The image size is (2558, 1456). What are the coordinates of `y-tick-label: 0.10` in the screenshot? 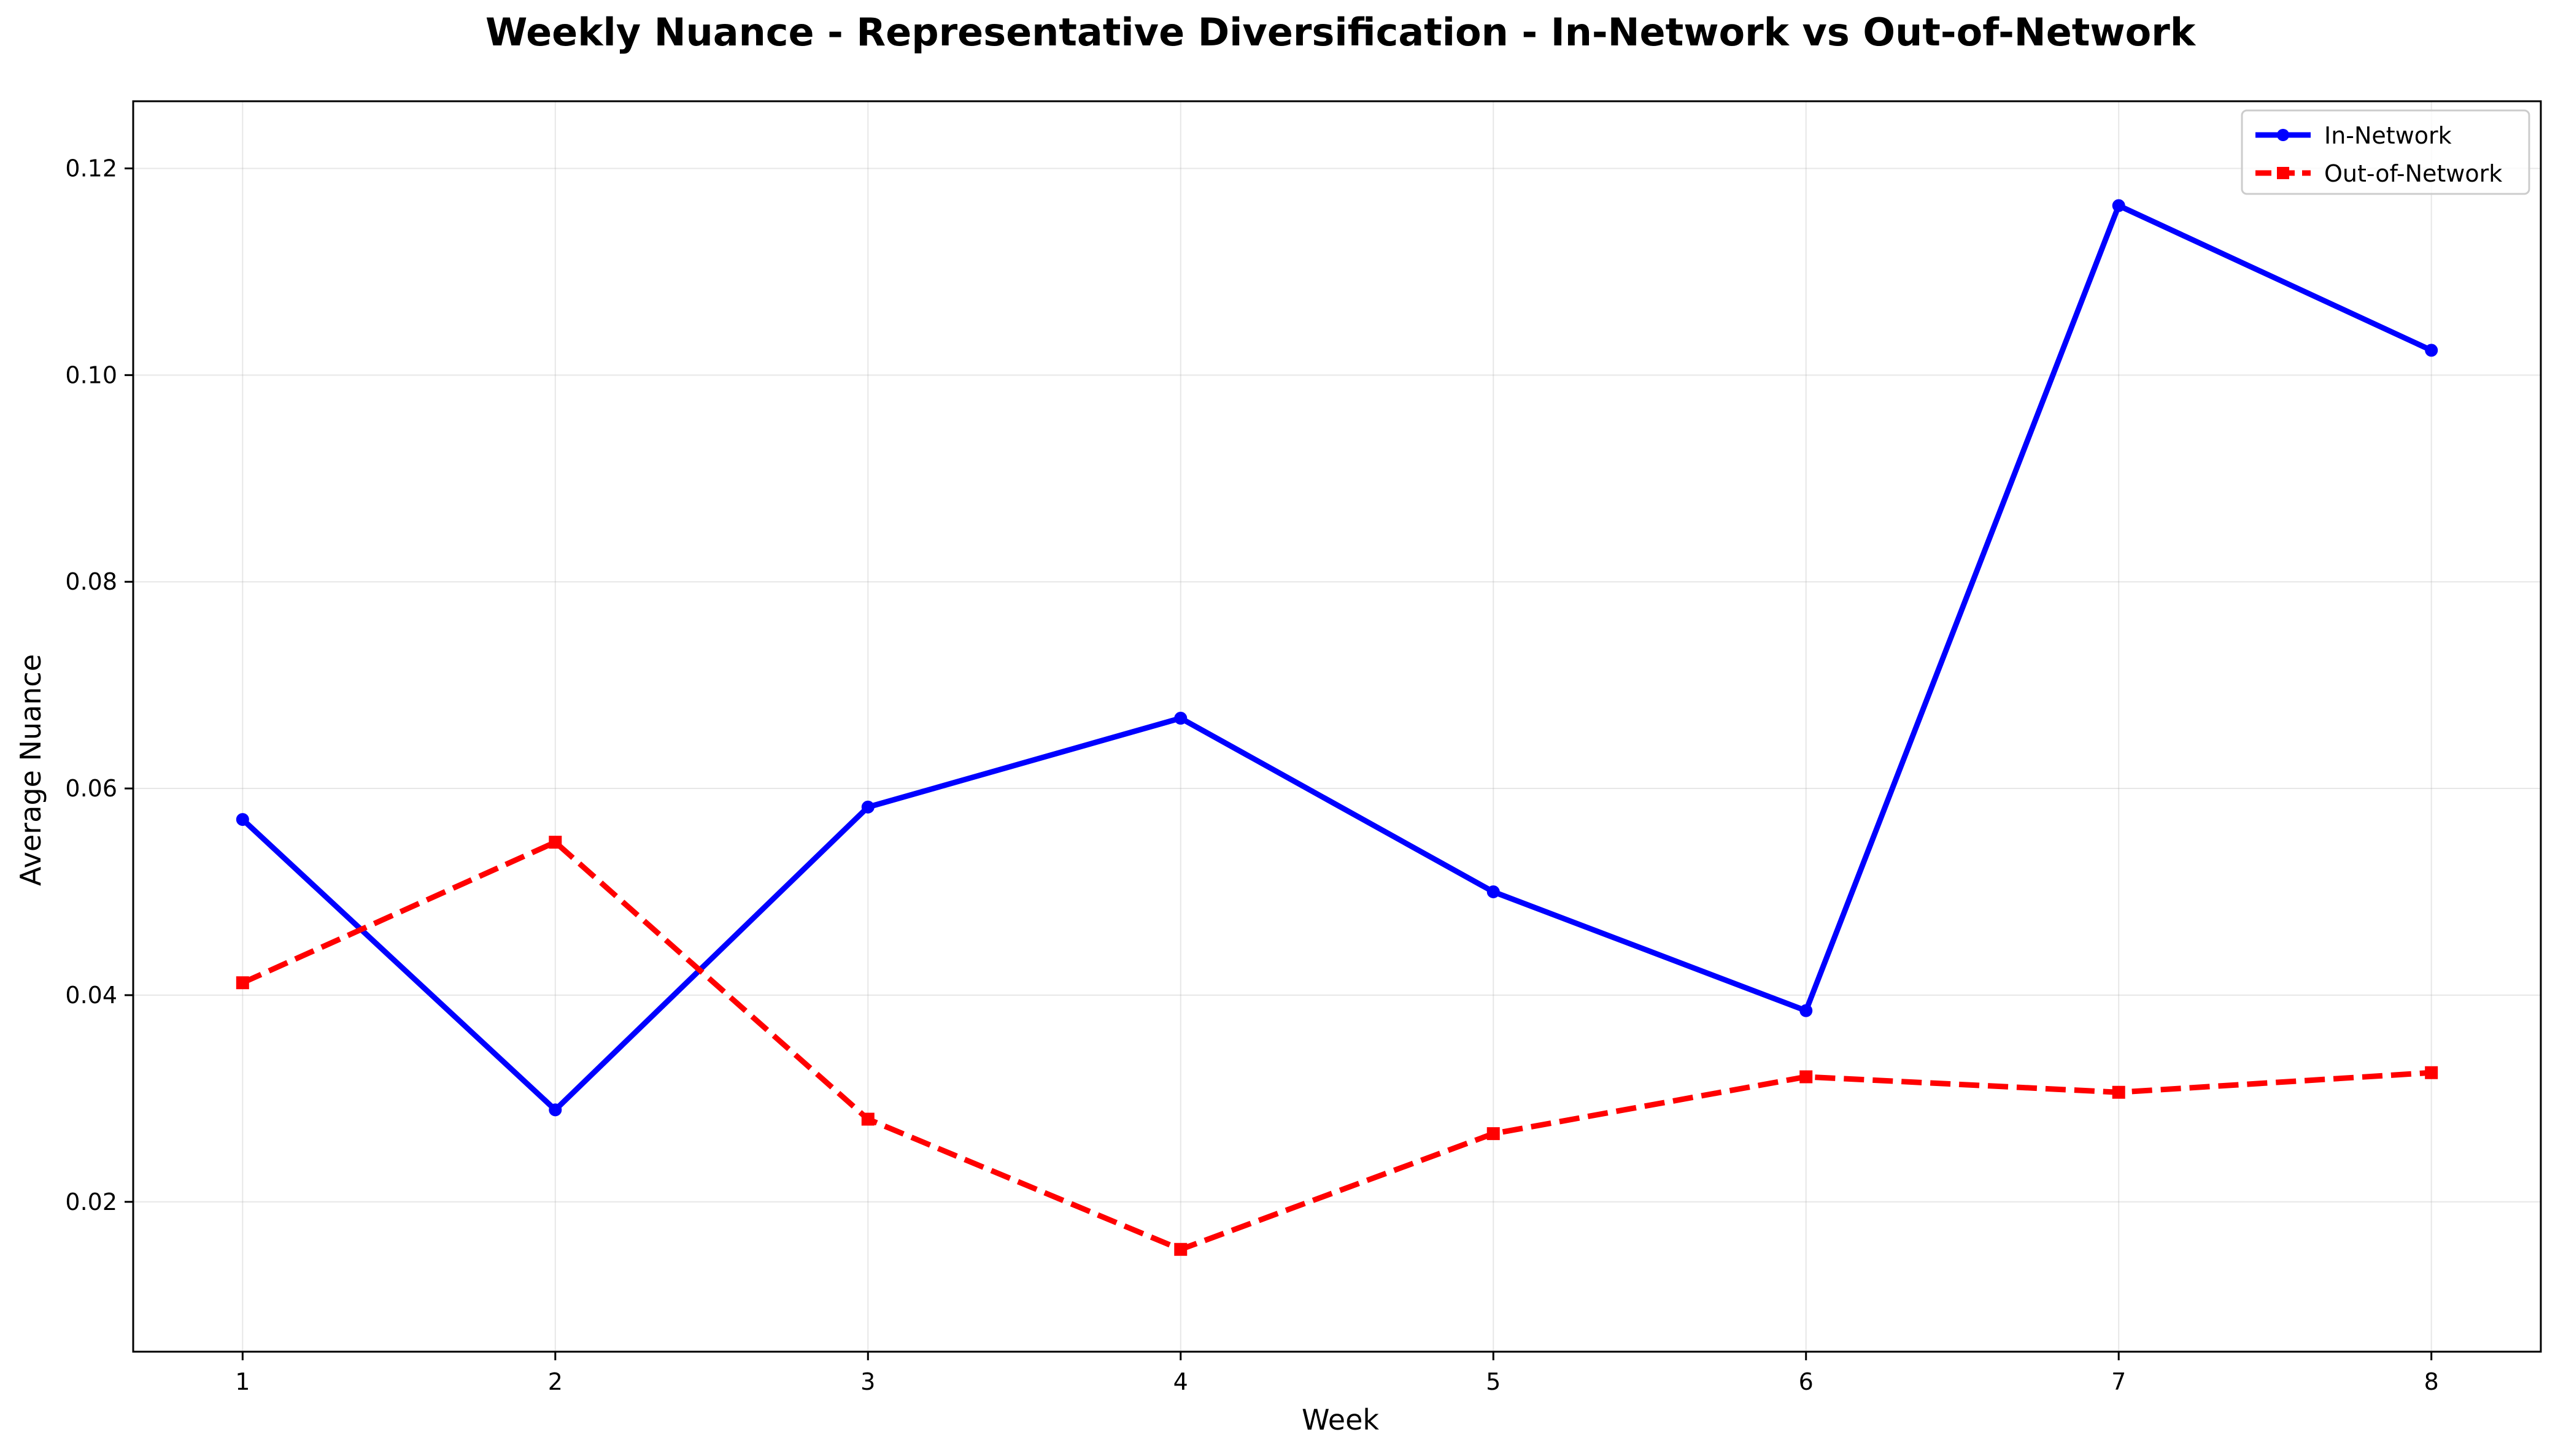 It's located at (91, 374).